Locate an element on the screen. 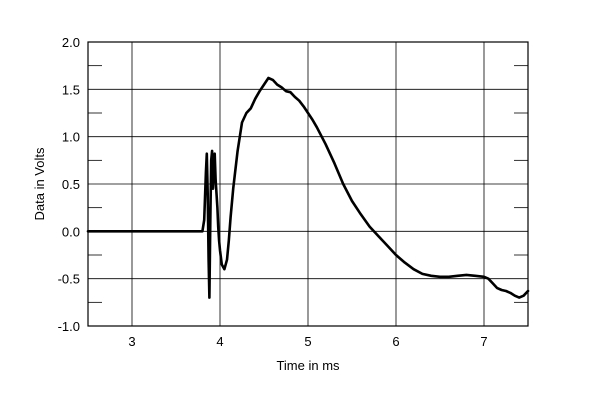 The height and width of the screenshot is (406, 600). x-tick-label: 3 is located at coordinates (131, 341).